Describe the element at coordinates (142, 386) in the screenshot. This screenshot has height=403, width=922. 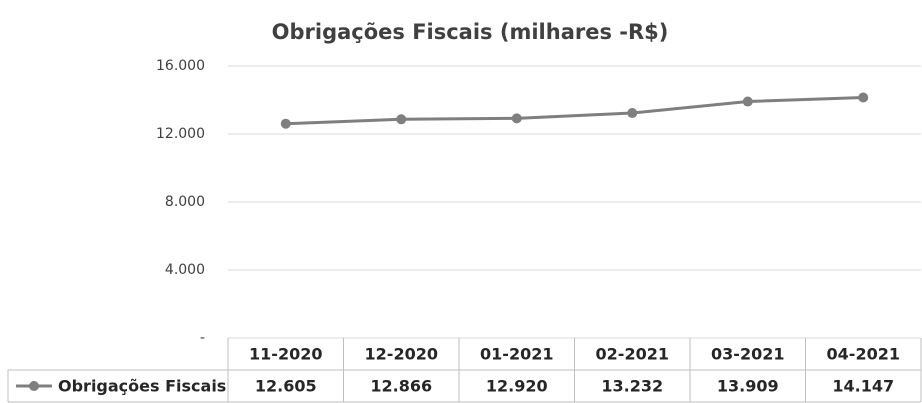
I see `legend-label: Obrigações Fiscais` at that location.